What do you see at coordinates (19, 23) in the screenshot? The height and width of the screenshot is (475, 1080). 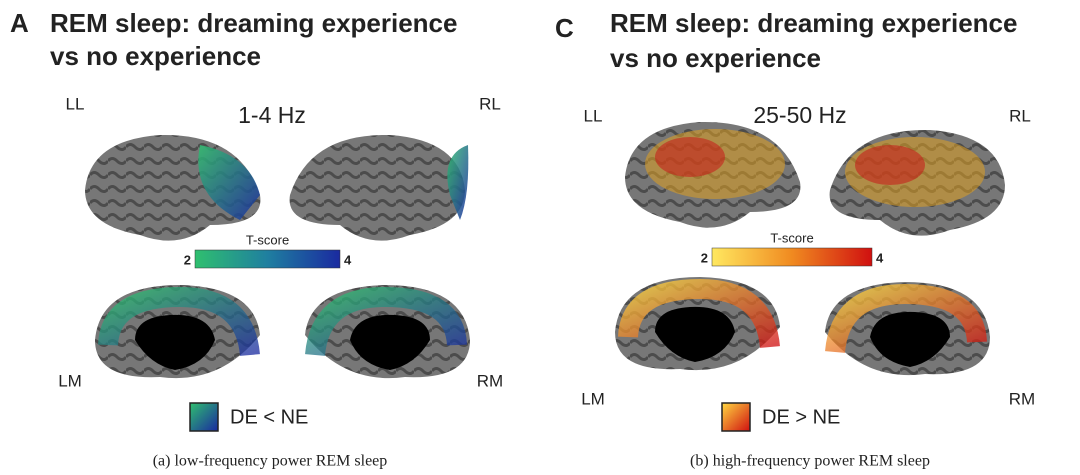 I see `panel-letter: A` at bounding box center [19, 23].